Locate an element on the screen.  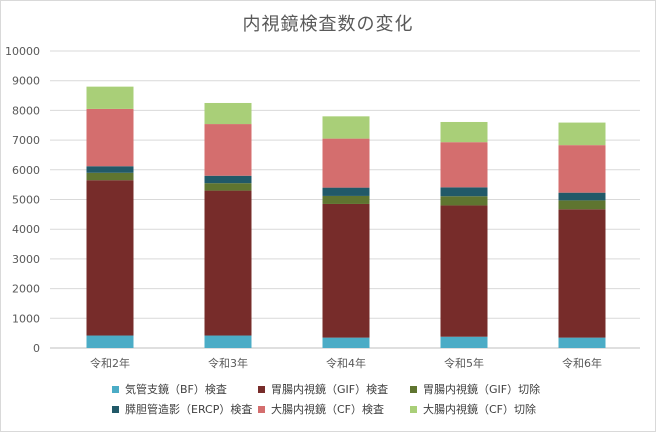
y-tick-label: 7000 is located at coordinates (26, 140).